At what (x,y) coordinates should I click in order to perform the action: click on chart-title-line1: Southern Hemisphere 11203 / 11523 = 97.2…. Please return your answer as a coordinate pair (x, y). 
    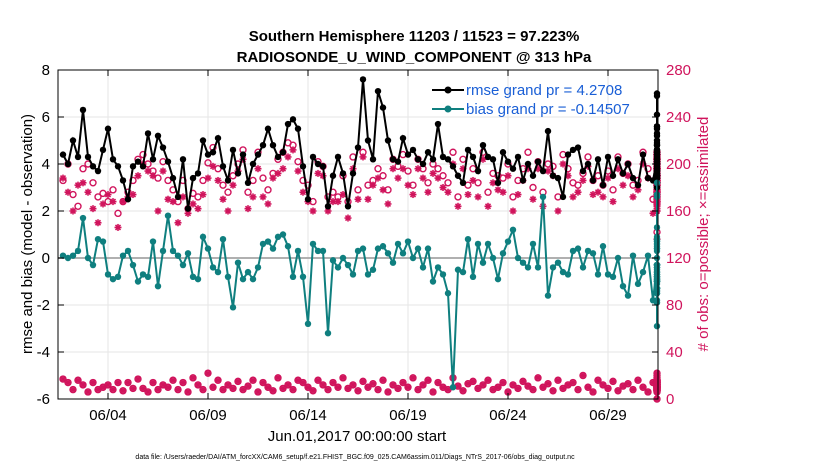
    Looking at the image, I should click on (414, 36).